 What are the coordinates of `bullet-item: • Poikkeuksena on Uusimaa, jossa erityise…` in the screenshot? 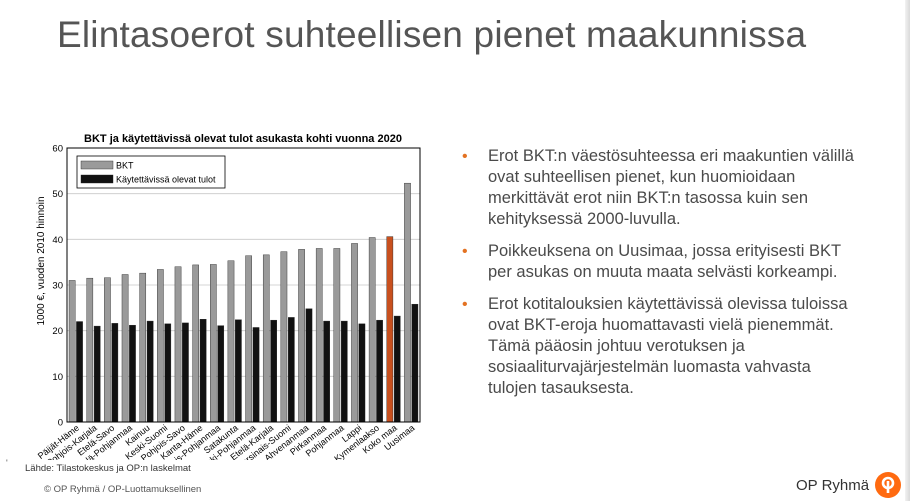 It's located at (662, 262).